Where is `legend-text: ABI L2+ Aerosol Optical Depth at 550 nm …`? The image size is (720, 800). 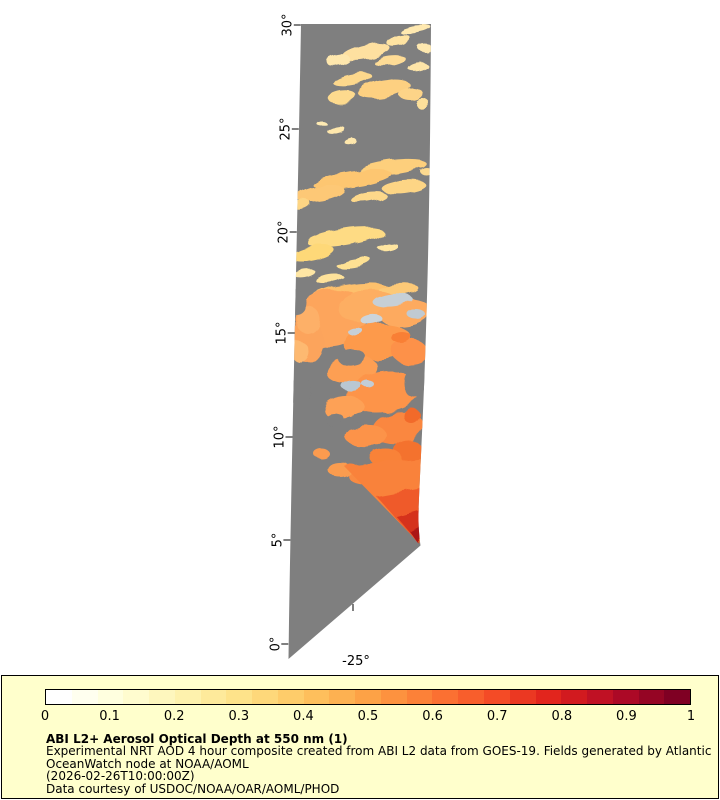 legend-text: ABI L2+ Aerosol Optical Depth at 550 nm … is located at coordinates (378, 764).